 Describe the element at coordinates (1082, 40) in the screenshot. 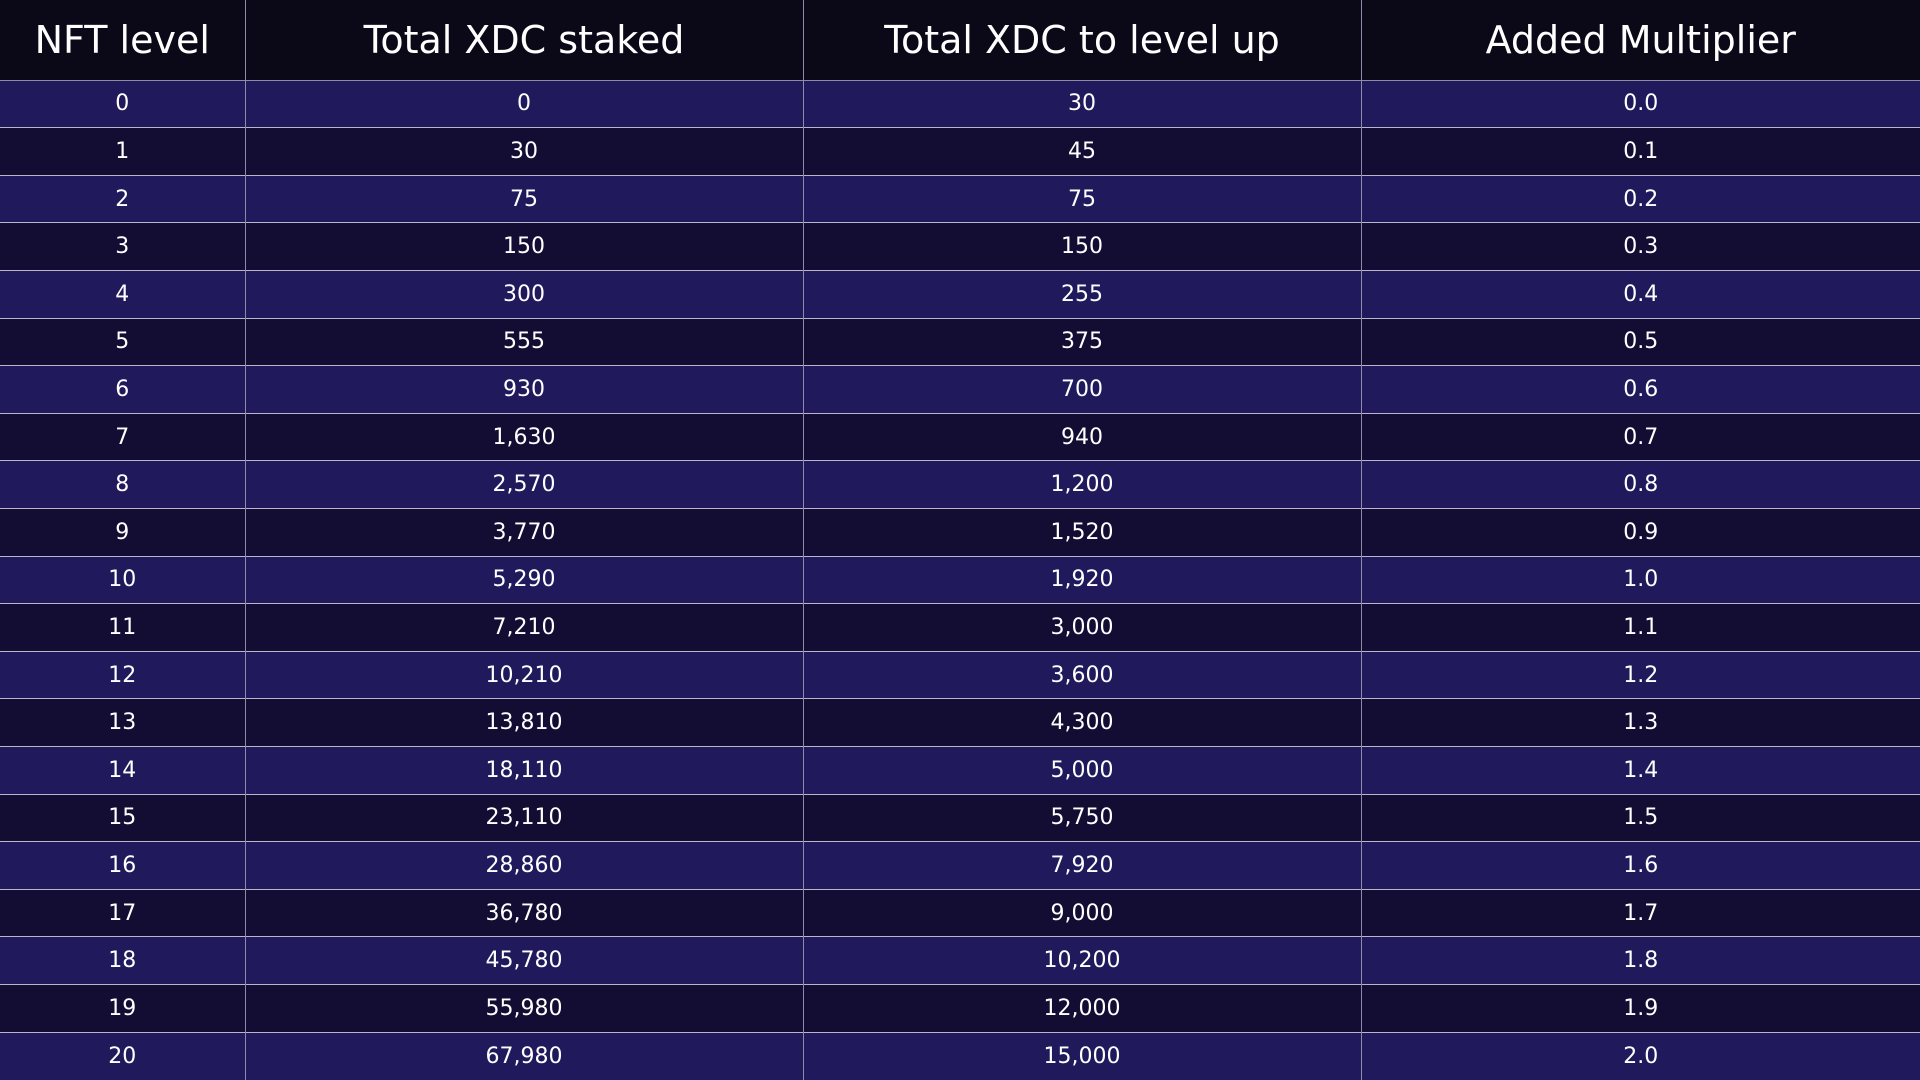

I see `header-total-xdc-to-level-up: Total XDC to level up` at that location.